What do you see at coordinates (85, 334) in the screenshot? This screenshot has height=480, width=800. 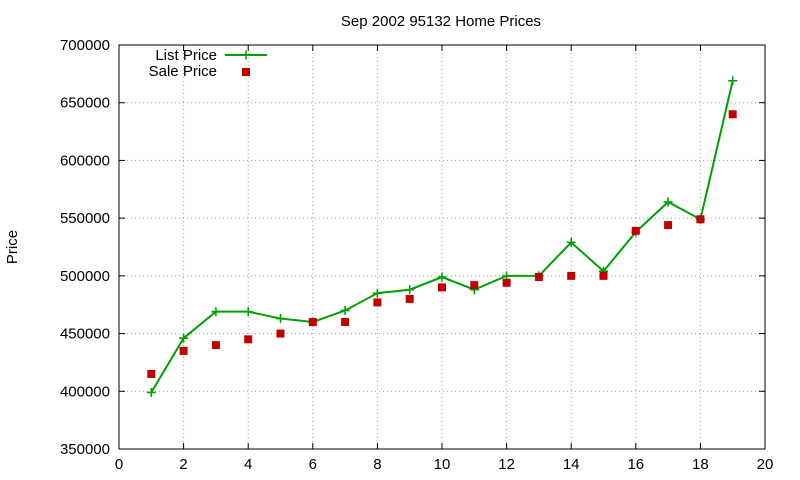 I see `y-tick-label: 450000` at bounding box center [85, 334].